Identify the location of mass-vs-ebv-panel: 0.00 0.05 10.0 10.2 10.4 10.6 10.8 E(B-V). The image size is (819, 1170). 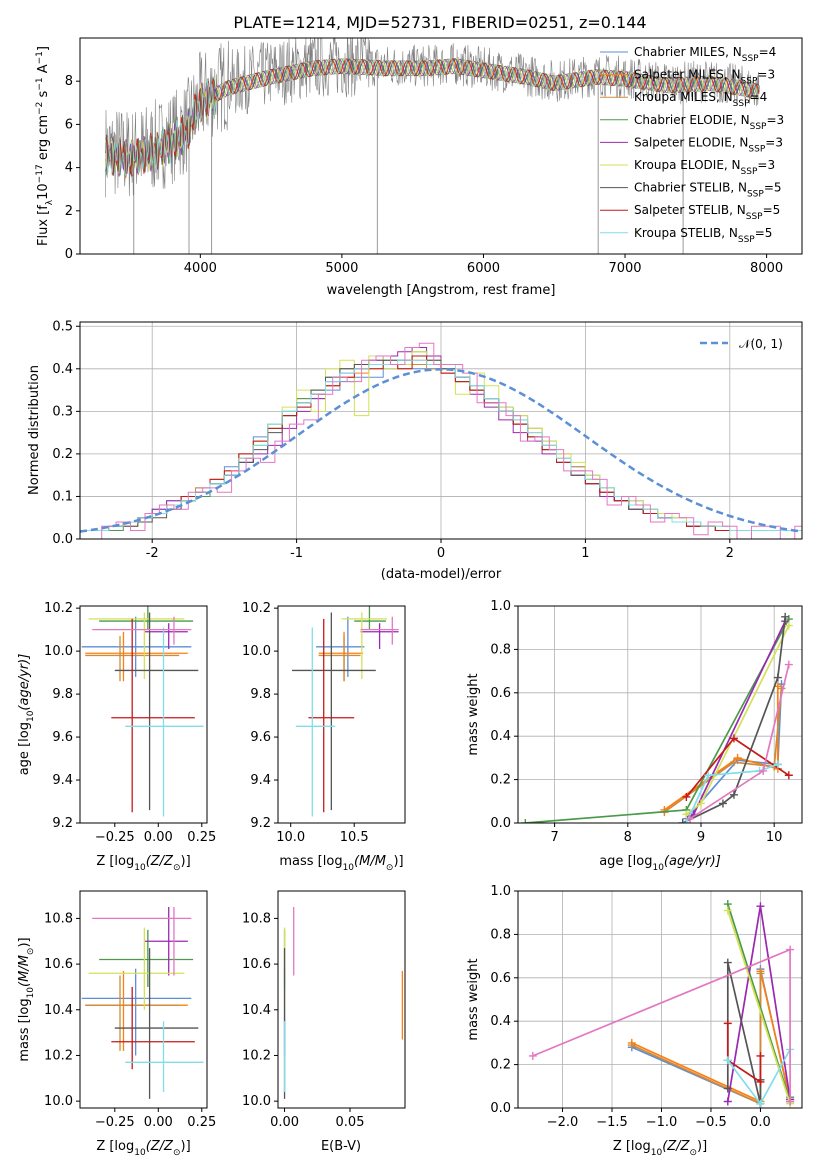
(324, 1022).